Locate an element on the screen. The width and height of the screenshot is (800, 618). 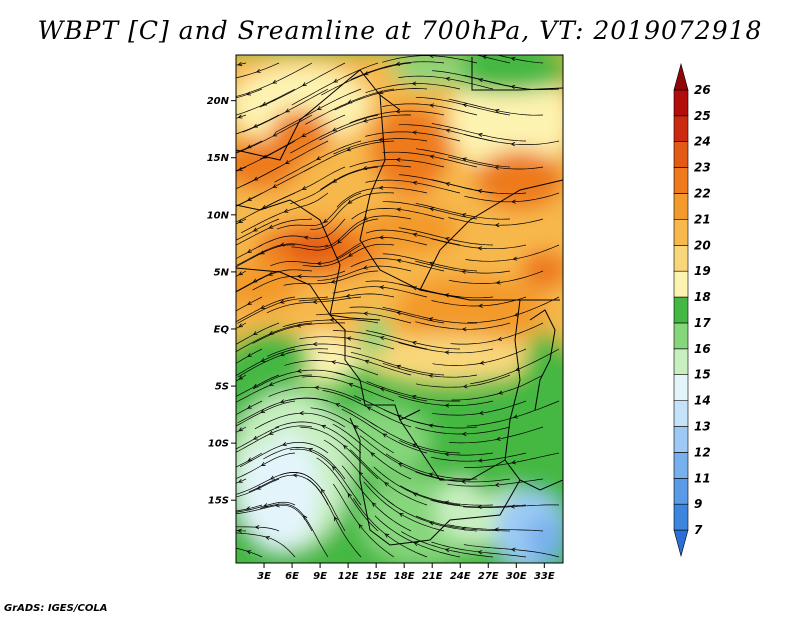
colorbar-label: 14 is located at coordinates (702, 401).